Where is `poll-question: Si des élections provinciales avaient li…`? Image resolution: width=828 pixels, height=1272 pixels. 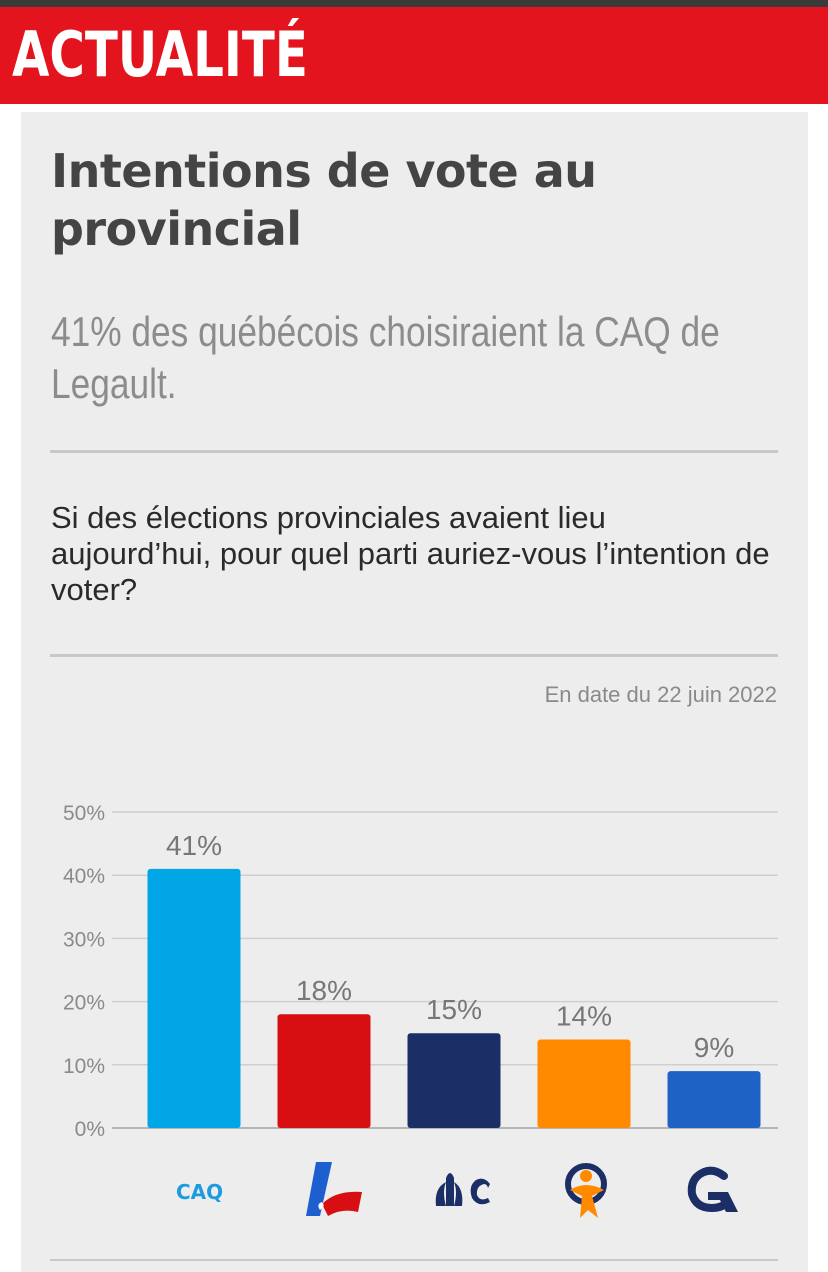
poll-question: Si des élections provinciales avaient li… is located at coordinates (410, 553).